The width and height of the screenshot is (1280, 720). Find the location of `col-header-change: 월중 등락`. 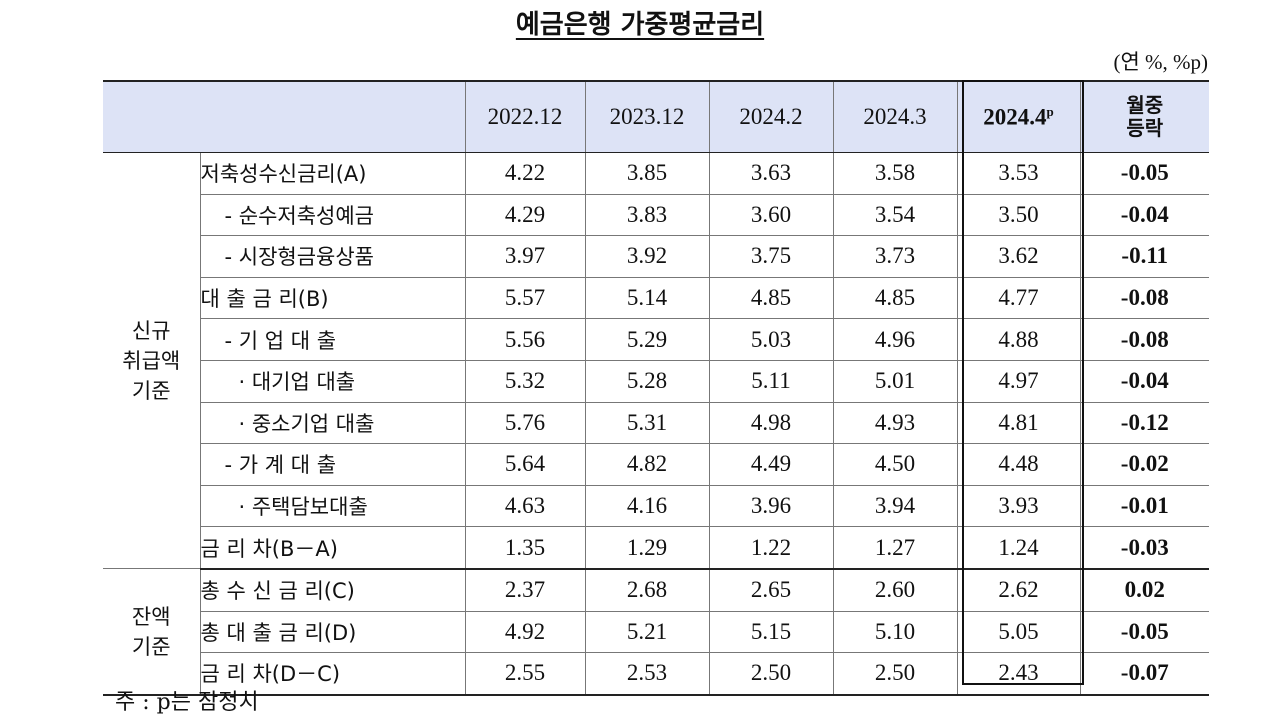

col-header-change: 월중 등락 is located at coordinates (1144, 116).